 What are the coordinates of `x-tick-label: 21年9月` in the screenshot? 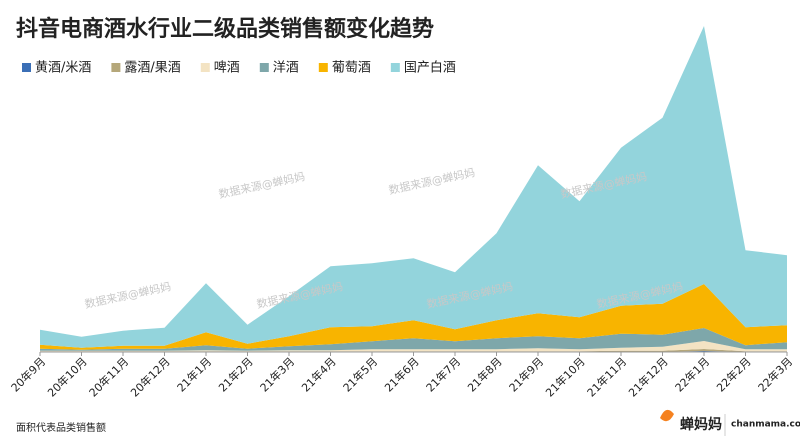 It's located at (526, 374).